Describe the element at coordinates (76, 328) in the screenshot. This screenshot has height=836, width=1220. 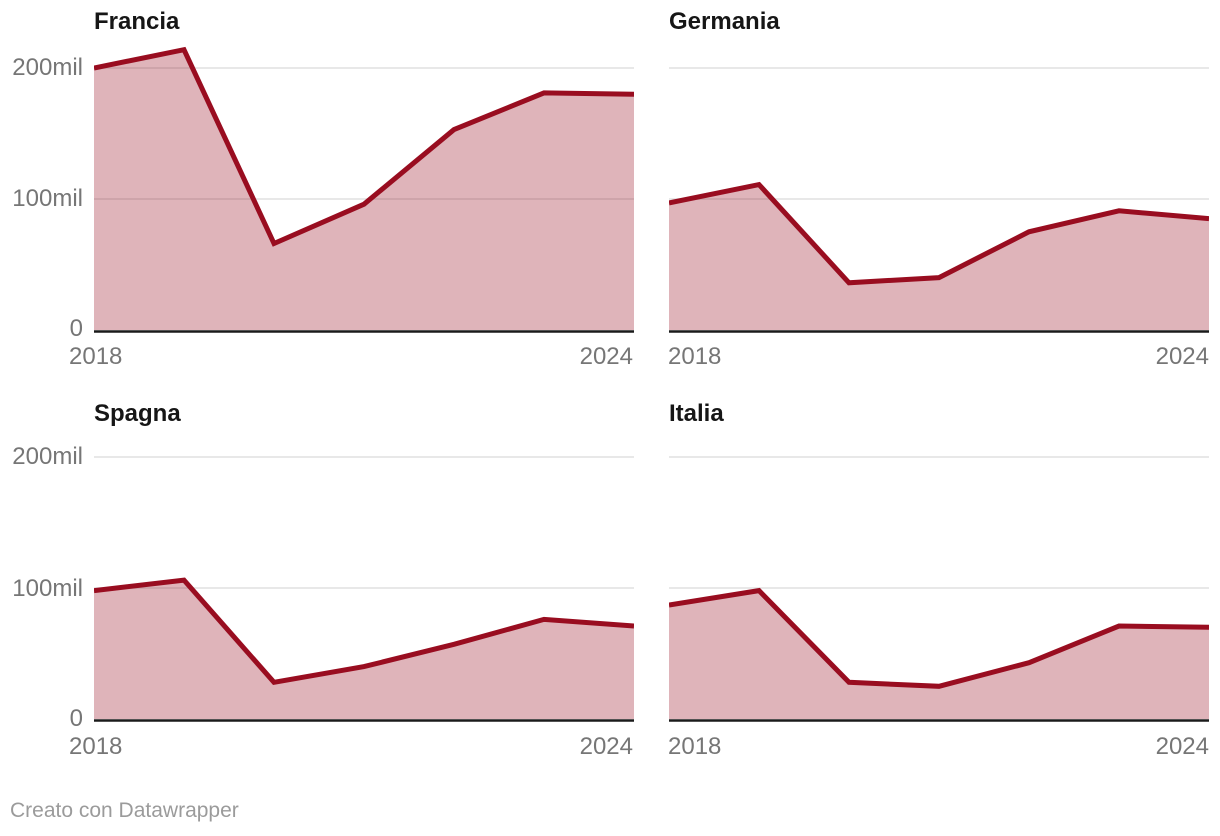
I see `y-tick-0-francia: 0` at that location.